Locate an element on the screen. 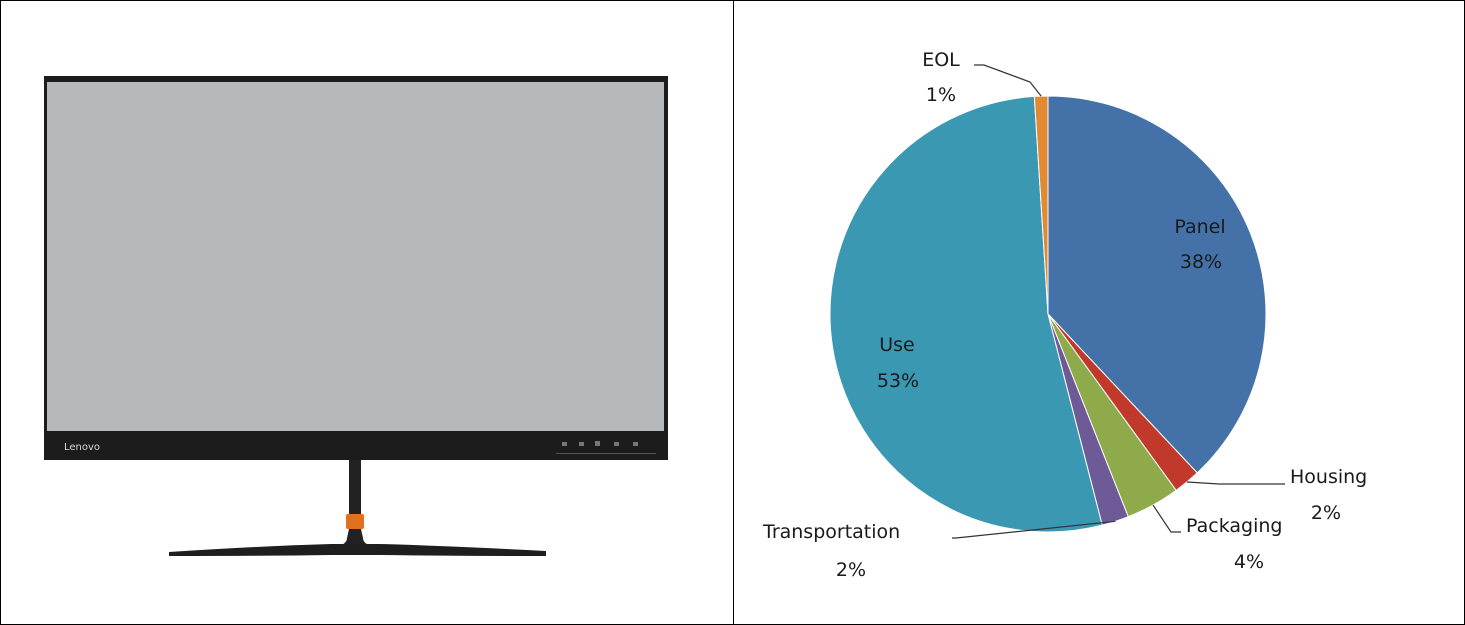  pie-slice-panel is located at coordinates (1157, 284).